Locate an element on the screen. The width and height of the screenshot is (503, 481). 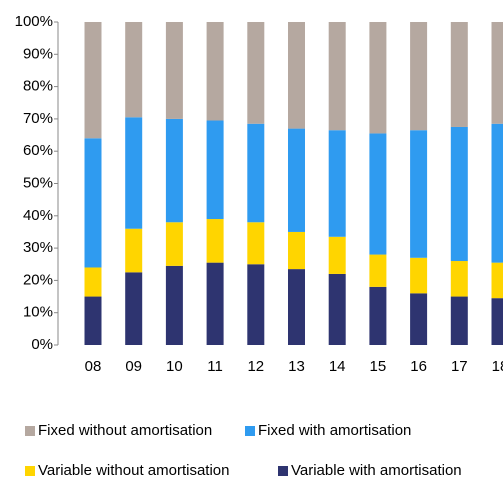
x-tick-label: 16 is located at coordinates (418, 366).